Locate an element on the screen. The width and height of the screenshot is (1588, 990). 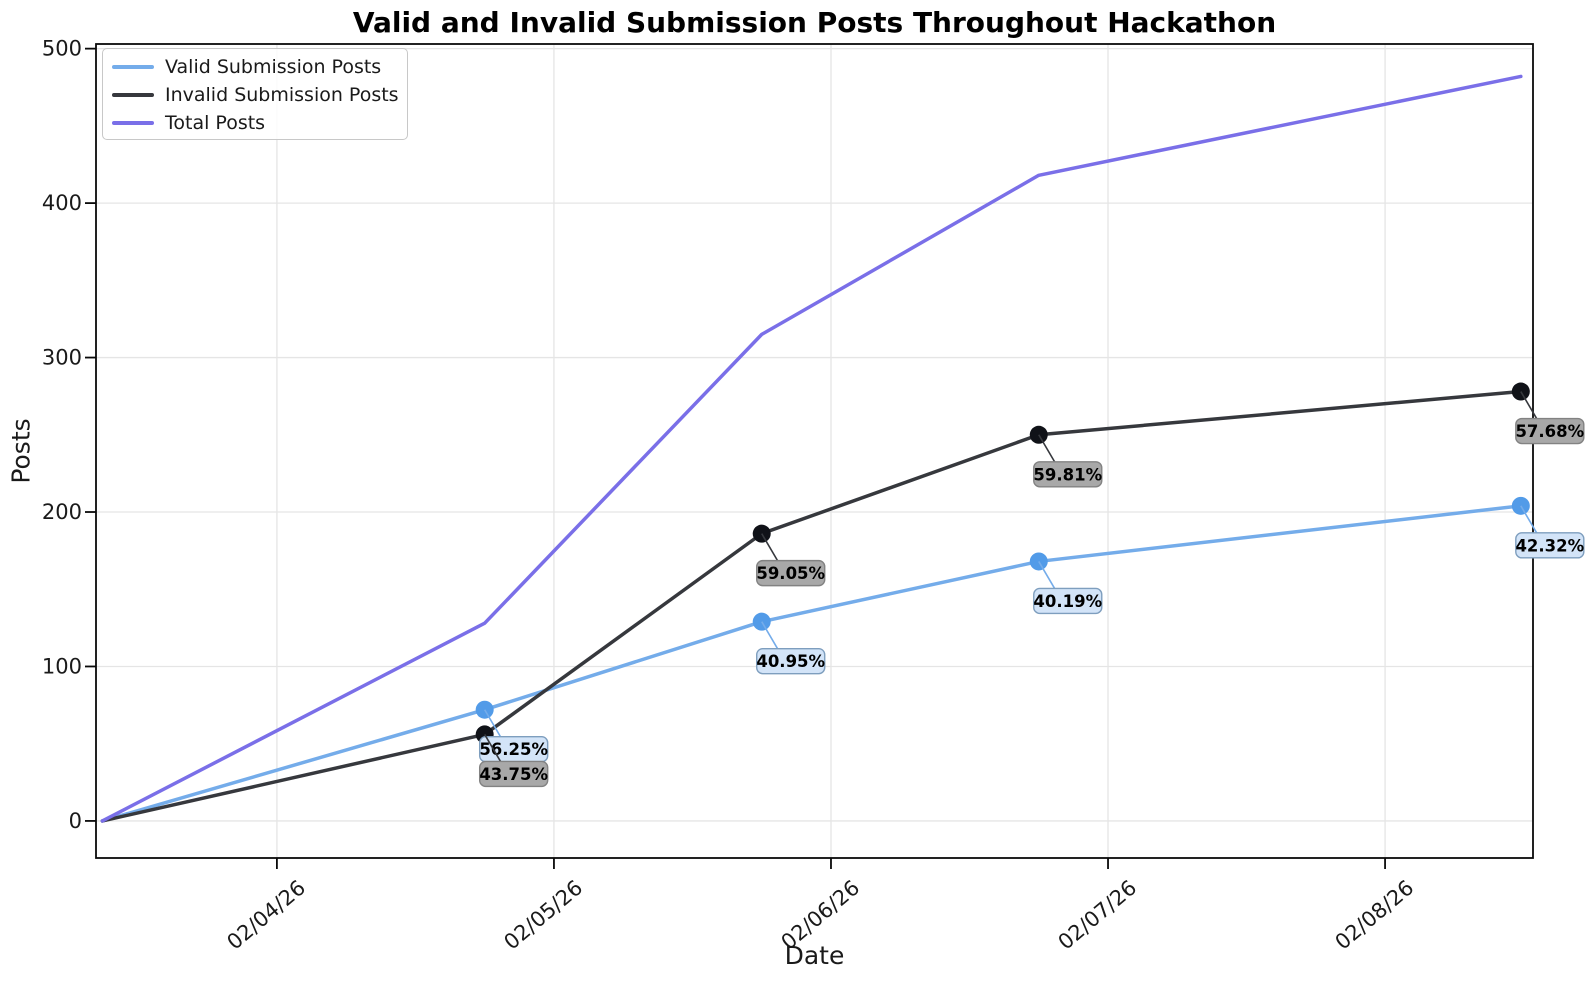
legend-swatch-valid is located at coordinates (133, 67).